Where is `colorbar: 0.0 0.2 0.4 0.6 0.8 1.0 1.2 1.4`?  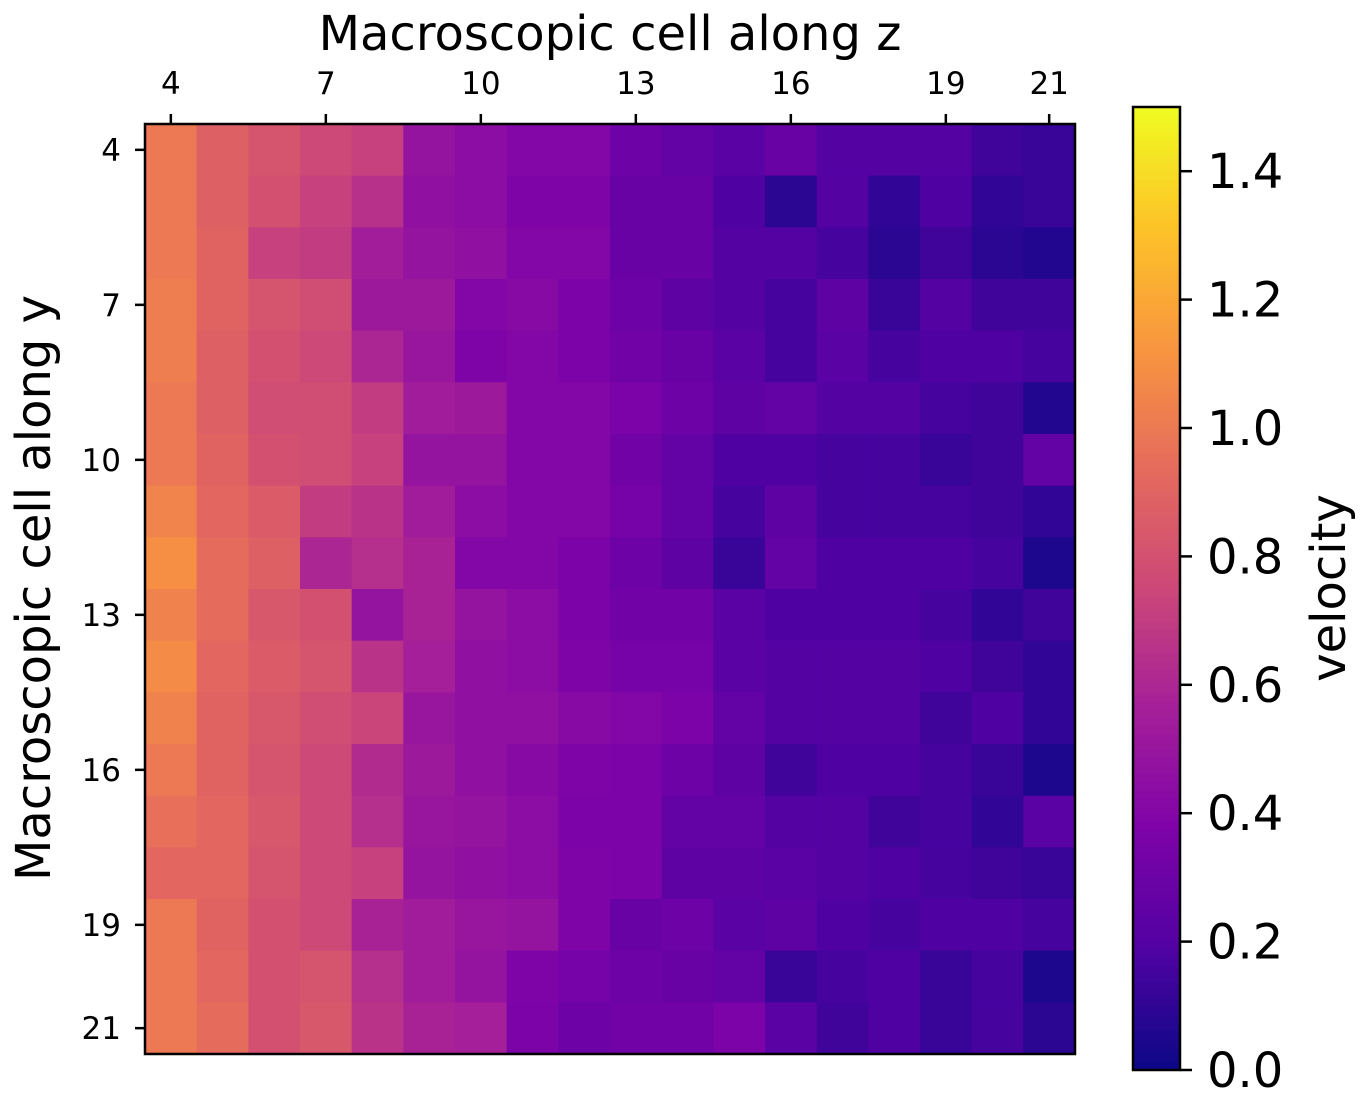 colorbar: 0.0 0.2 0.4 0.6 0.8 1.0 1.2 1.4 is located at coordinates (1208, 603).